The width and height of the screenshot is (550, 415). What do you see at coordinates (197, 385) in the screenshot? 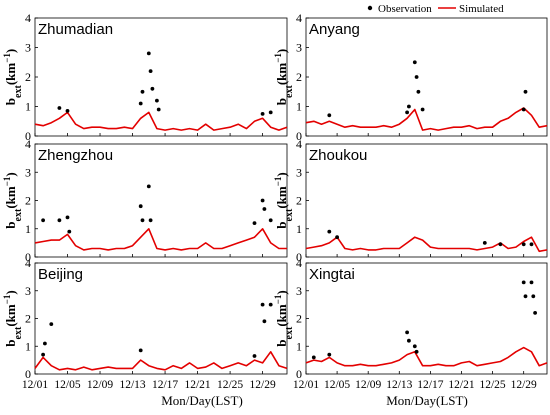
I see `x-tick-label: 12/21` at bounding box center [197, 385].